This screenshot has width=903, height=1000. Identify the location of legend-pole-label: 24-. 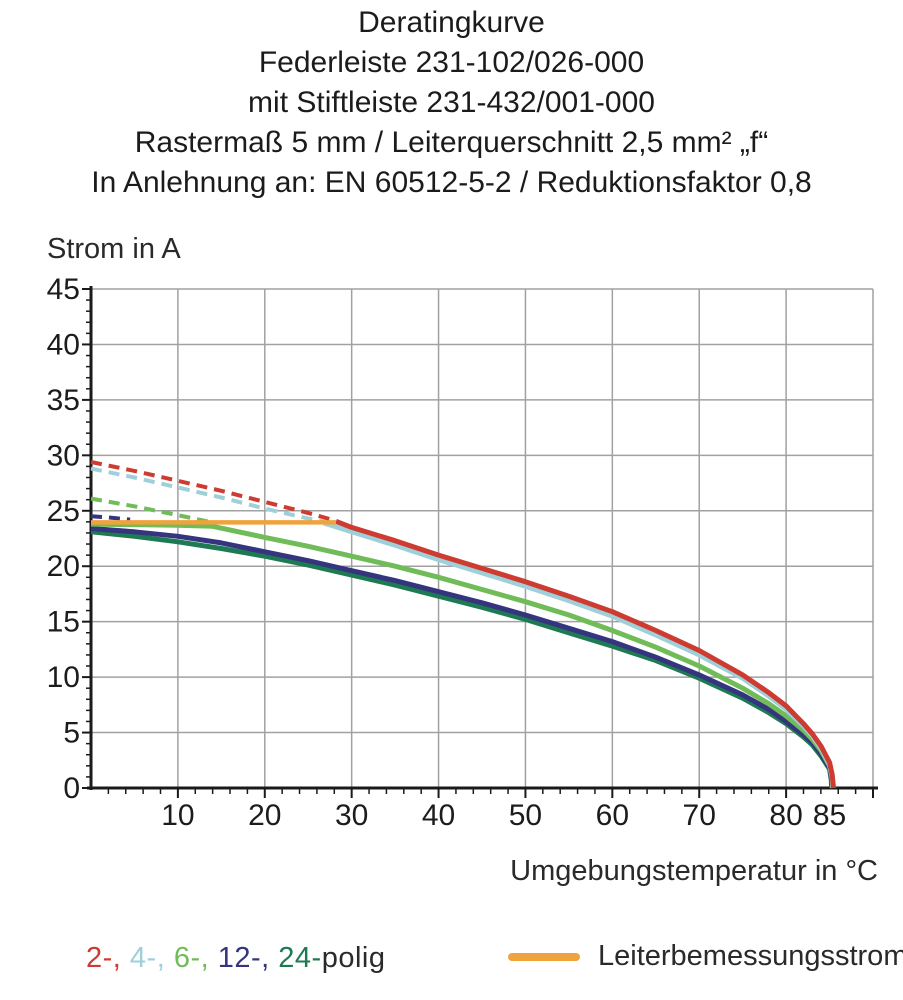
(300, 958).